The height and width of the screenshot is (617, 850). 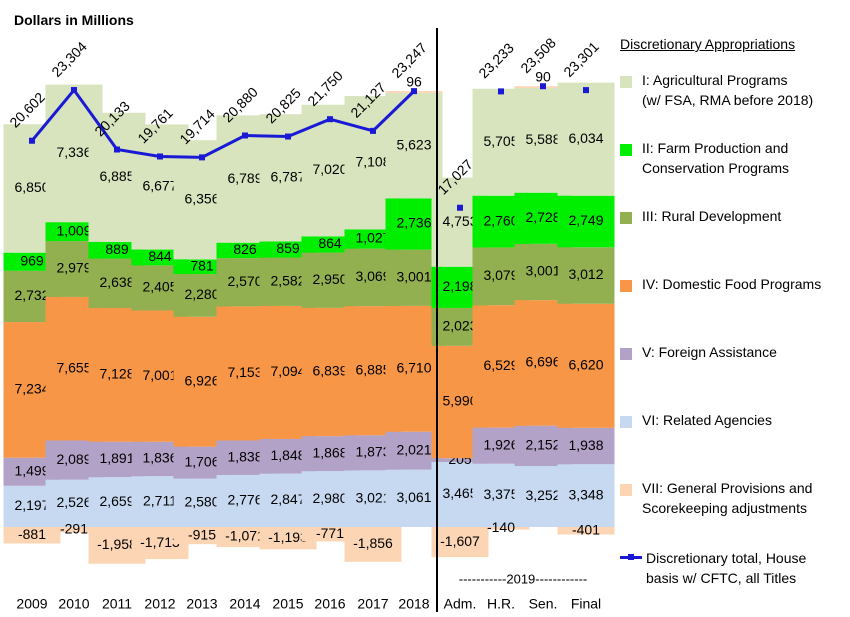 What do you see at coordinates (201, 461) in the screenshot?
I see `label-foreign-assistance-4: 1,706` at bounding box center [201, 461].